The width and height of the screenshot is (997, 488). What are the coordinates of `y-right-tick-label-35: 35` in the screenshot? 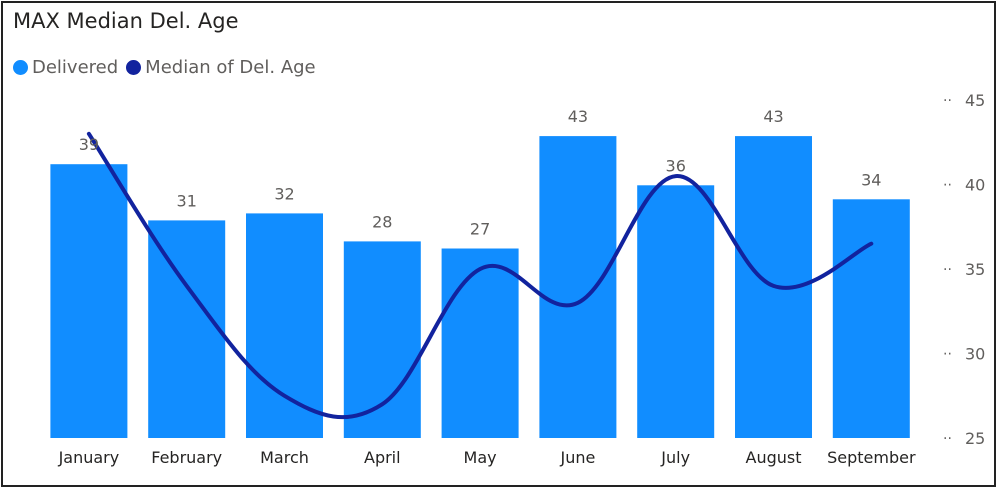 It's located at (975, 269).